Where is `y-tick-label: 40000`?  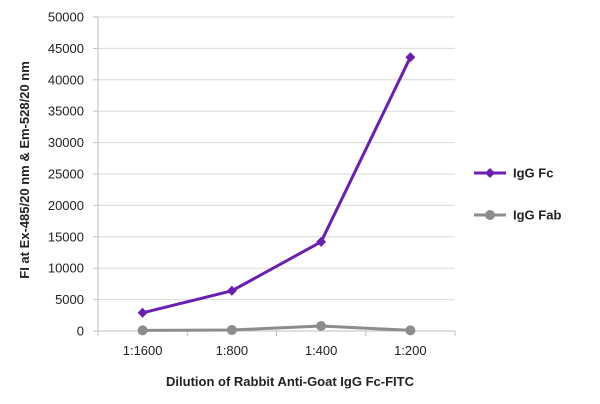 y-tick-label: 40000 is located at coordinates (66, 79).